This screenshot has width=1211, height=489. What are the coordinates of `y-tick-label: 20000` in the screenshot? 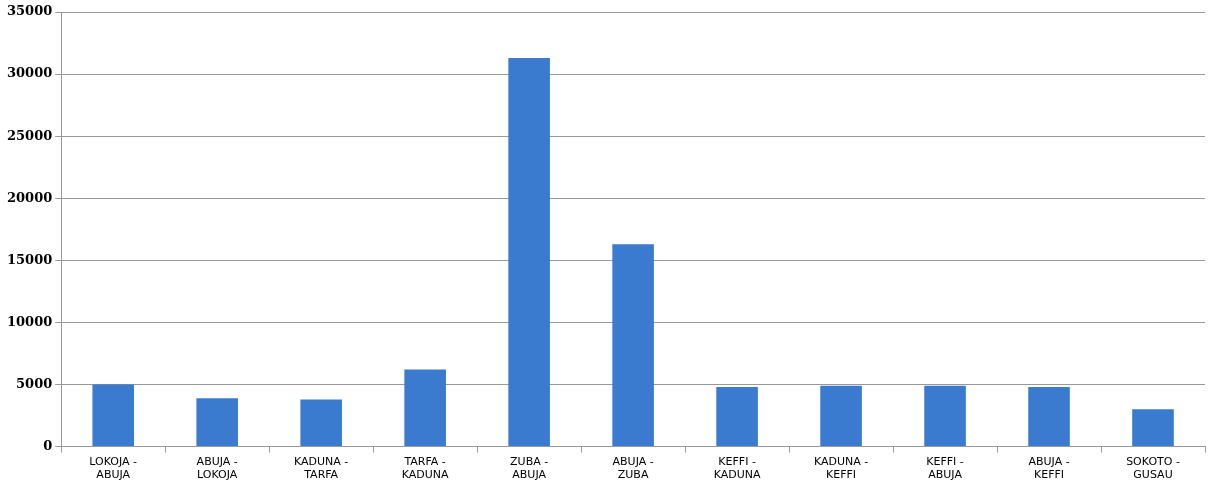 It's located at (29, 197).